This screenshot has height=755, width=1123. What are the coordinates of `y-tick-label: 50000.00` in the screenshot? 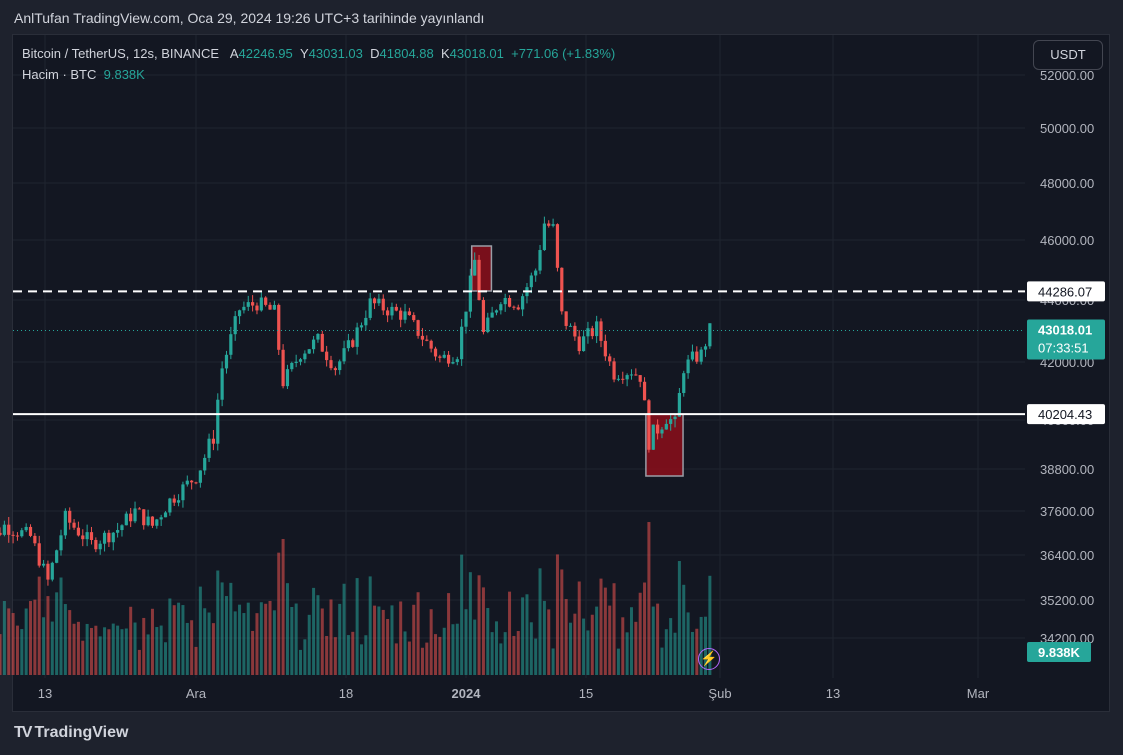 It's located at (1067, 128).